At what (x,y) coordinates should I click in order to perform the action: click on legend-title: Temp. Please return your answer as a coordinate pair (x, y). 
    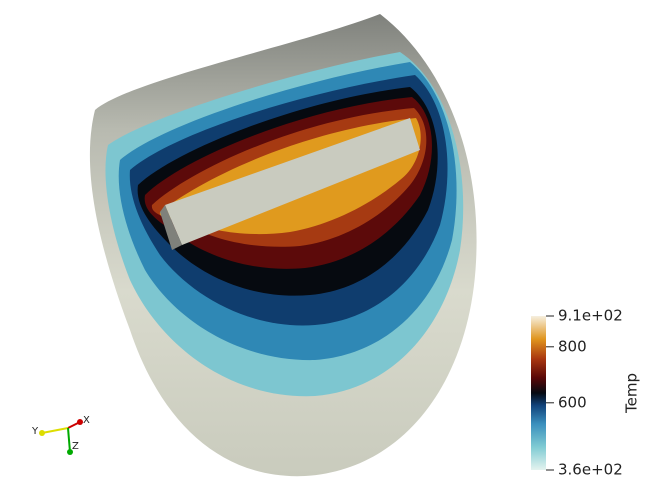
    Looking at the image, I should click on (632, 393).